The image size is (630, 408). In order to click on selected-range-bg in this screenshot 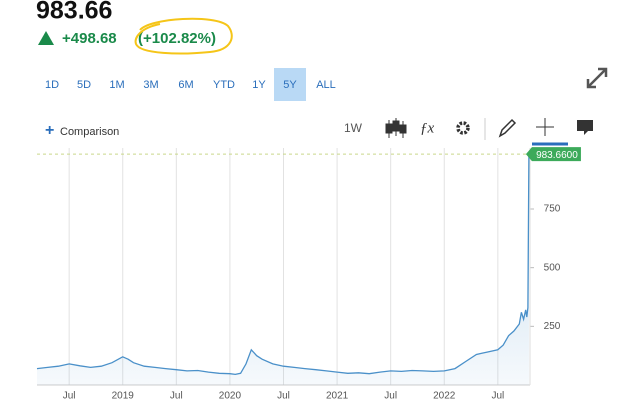, I will do `click(290, 84)`.